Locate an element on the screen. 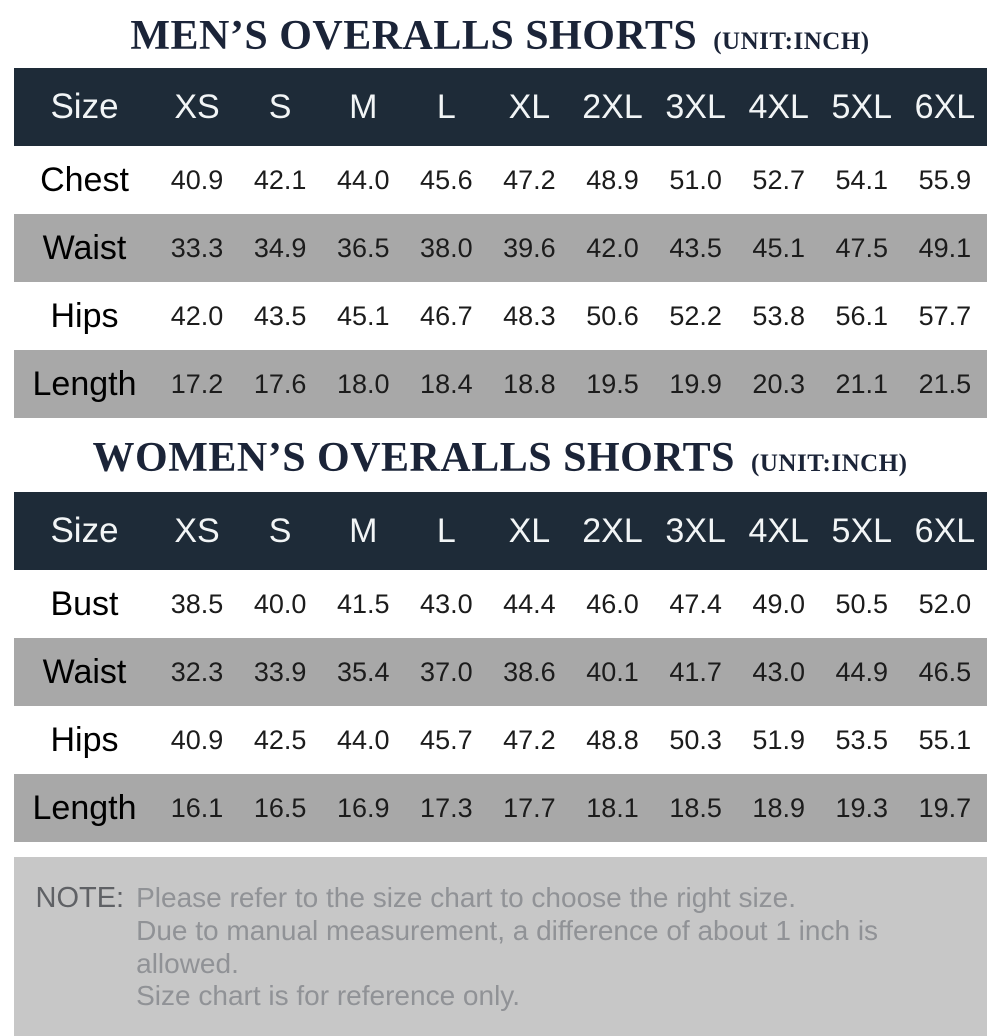 The height and width of the screenshot is (1036, 1000). size-value-cell: 35.4 is located at coordinates (363, 671).